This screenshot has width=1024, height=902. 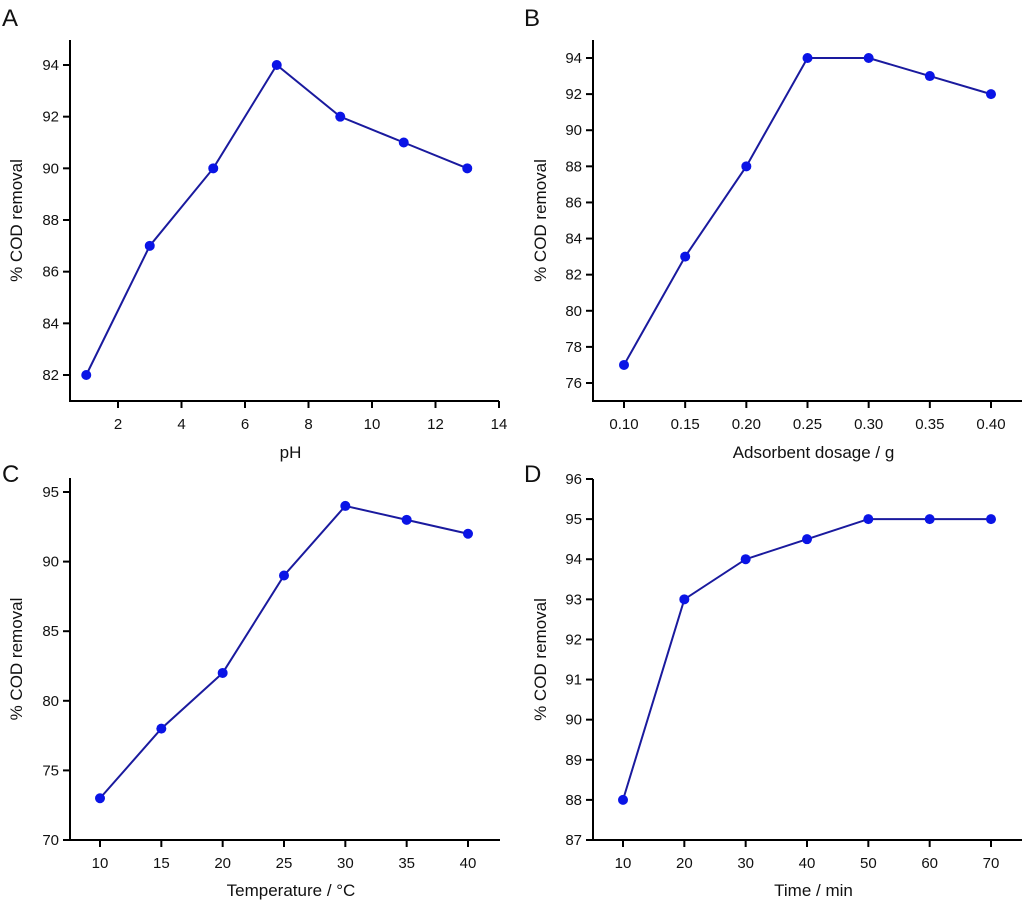 What do you see at coordinates (868, 424) in the screenshot?
I see `x-tick-label: 0.30` at bounding box center [868, 424].